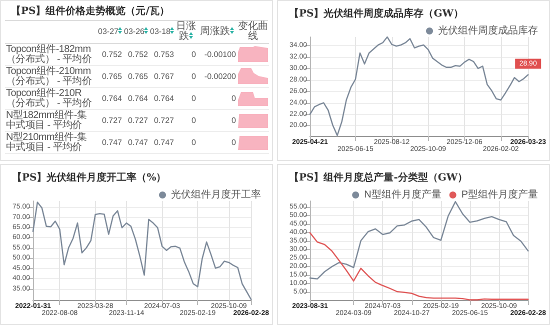  I want to click on legend-label: P型组件月度产量, so click(499, 194).